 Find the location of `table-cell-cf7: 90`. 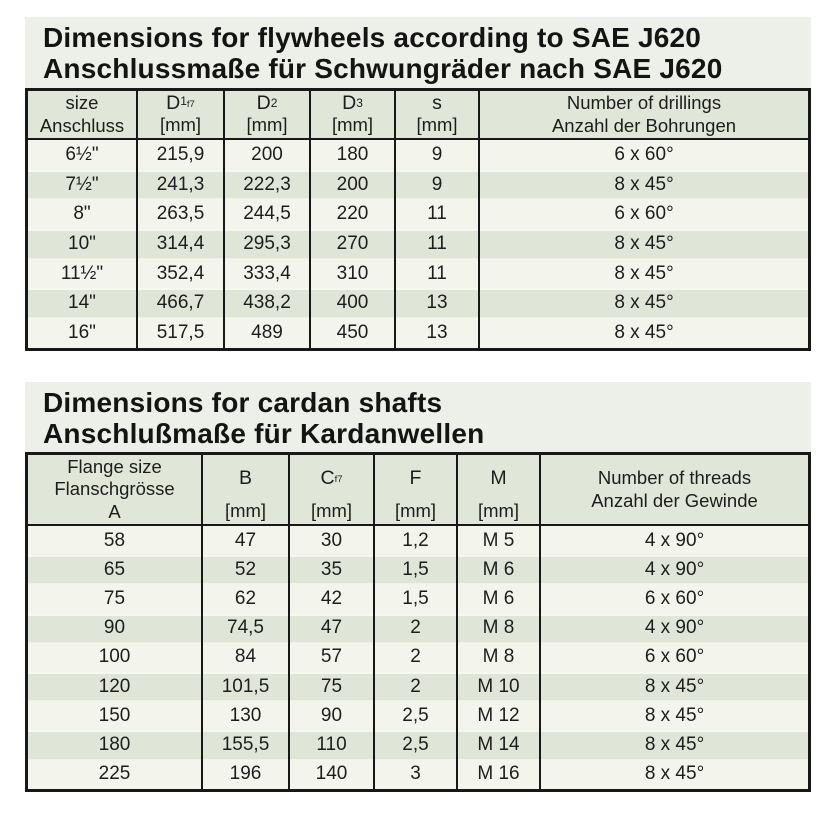

table-cell-cf7: 90 is located at coordinates (332, 716).